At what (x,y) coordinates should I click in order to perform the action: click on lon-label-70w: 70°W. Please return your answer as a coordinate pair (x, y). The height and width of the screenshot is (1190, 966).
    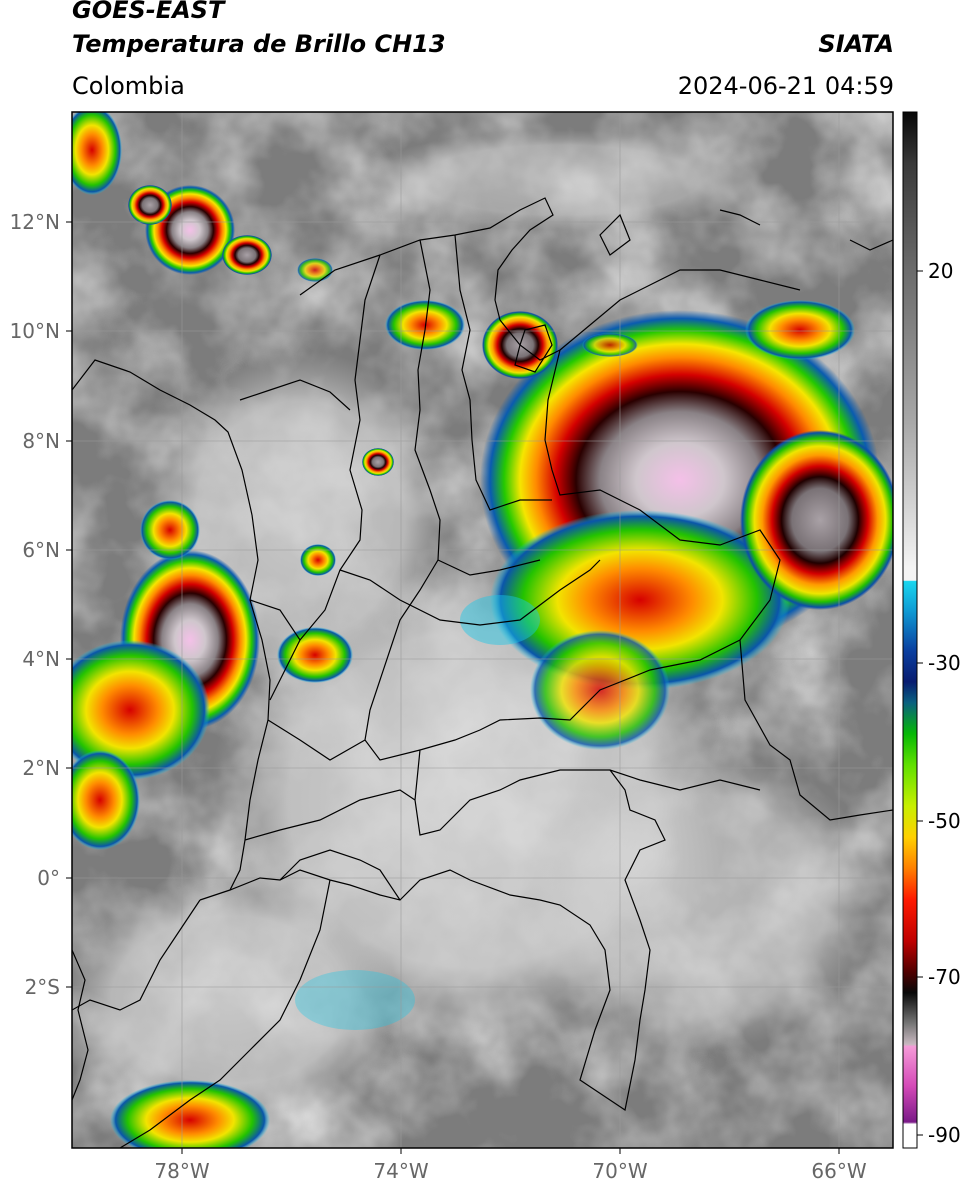
    Looking at the image, I should click on (619, 1171).